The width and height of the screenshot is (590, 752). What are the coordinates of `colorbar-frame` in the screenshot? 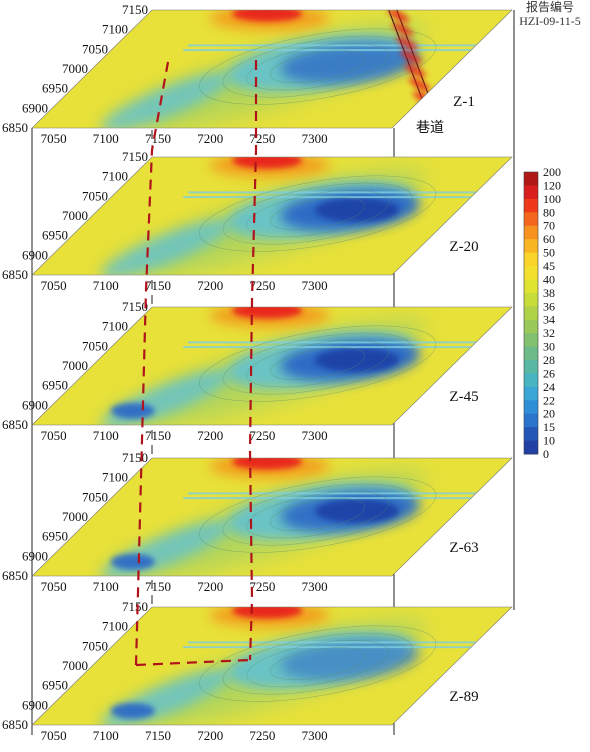 It's located at (531, 313).